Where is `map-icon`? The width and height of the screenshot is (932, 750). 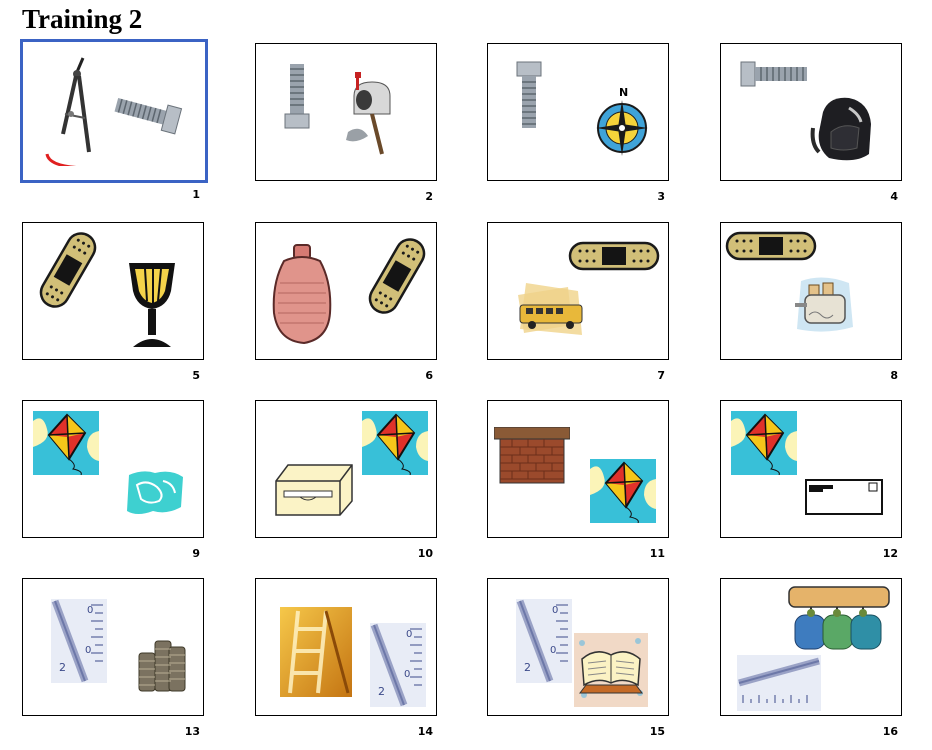 map-icon is located at coordinates (155, 493).